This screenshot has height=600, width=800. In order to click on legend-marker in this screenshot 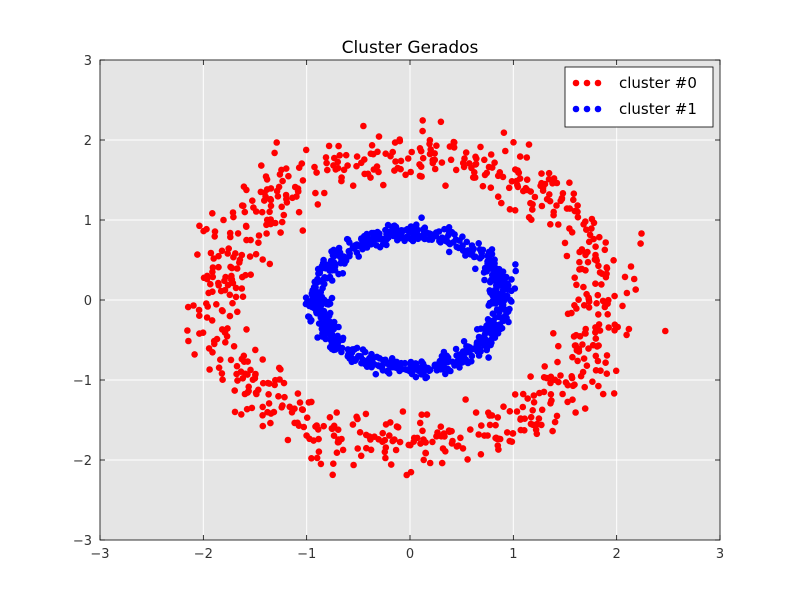, I will do `click(587, 109)`.